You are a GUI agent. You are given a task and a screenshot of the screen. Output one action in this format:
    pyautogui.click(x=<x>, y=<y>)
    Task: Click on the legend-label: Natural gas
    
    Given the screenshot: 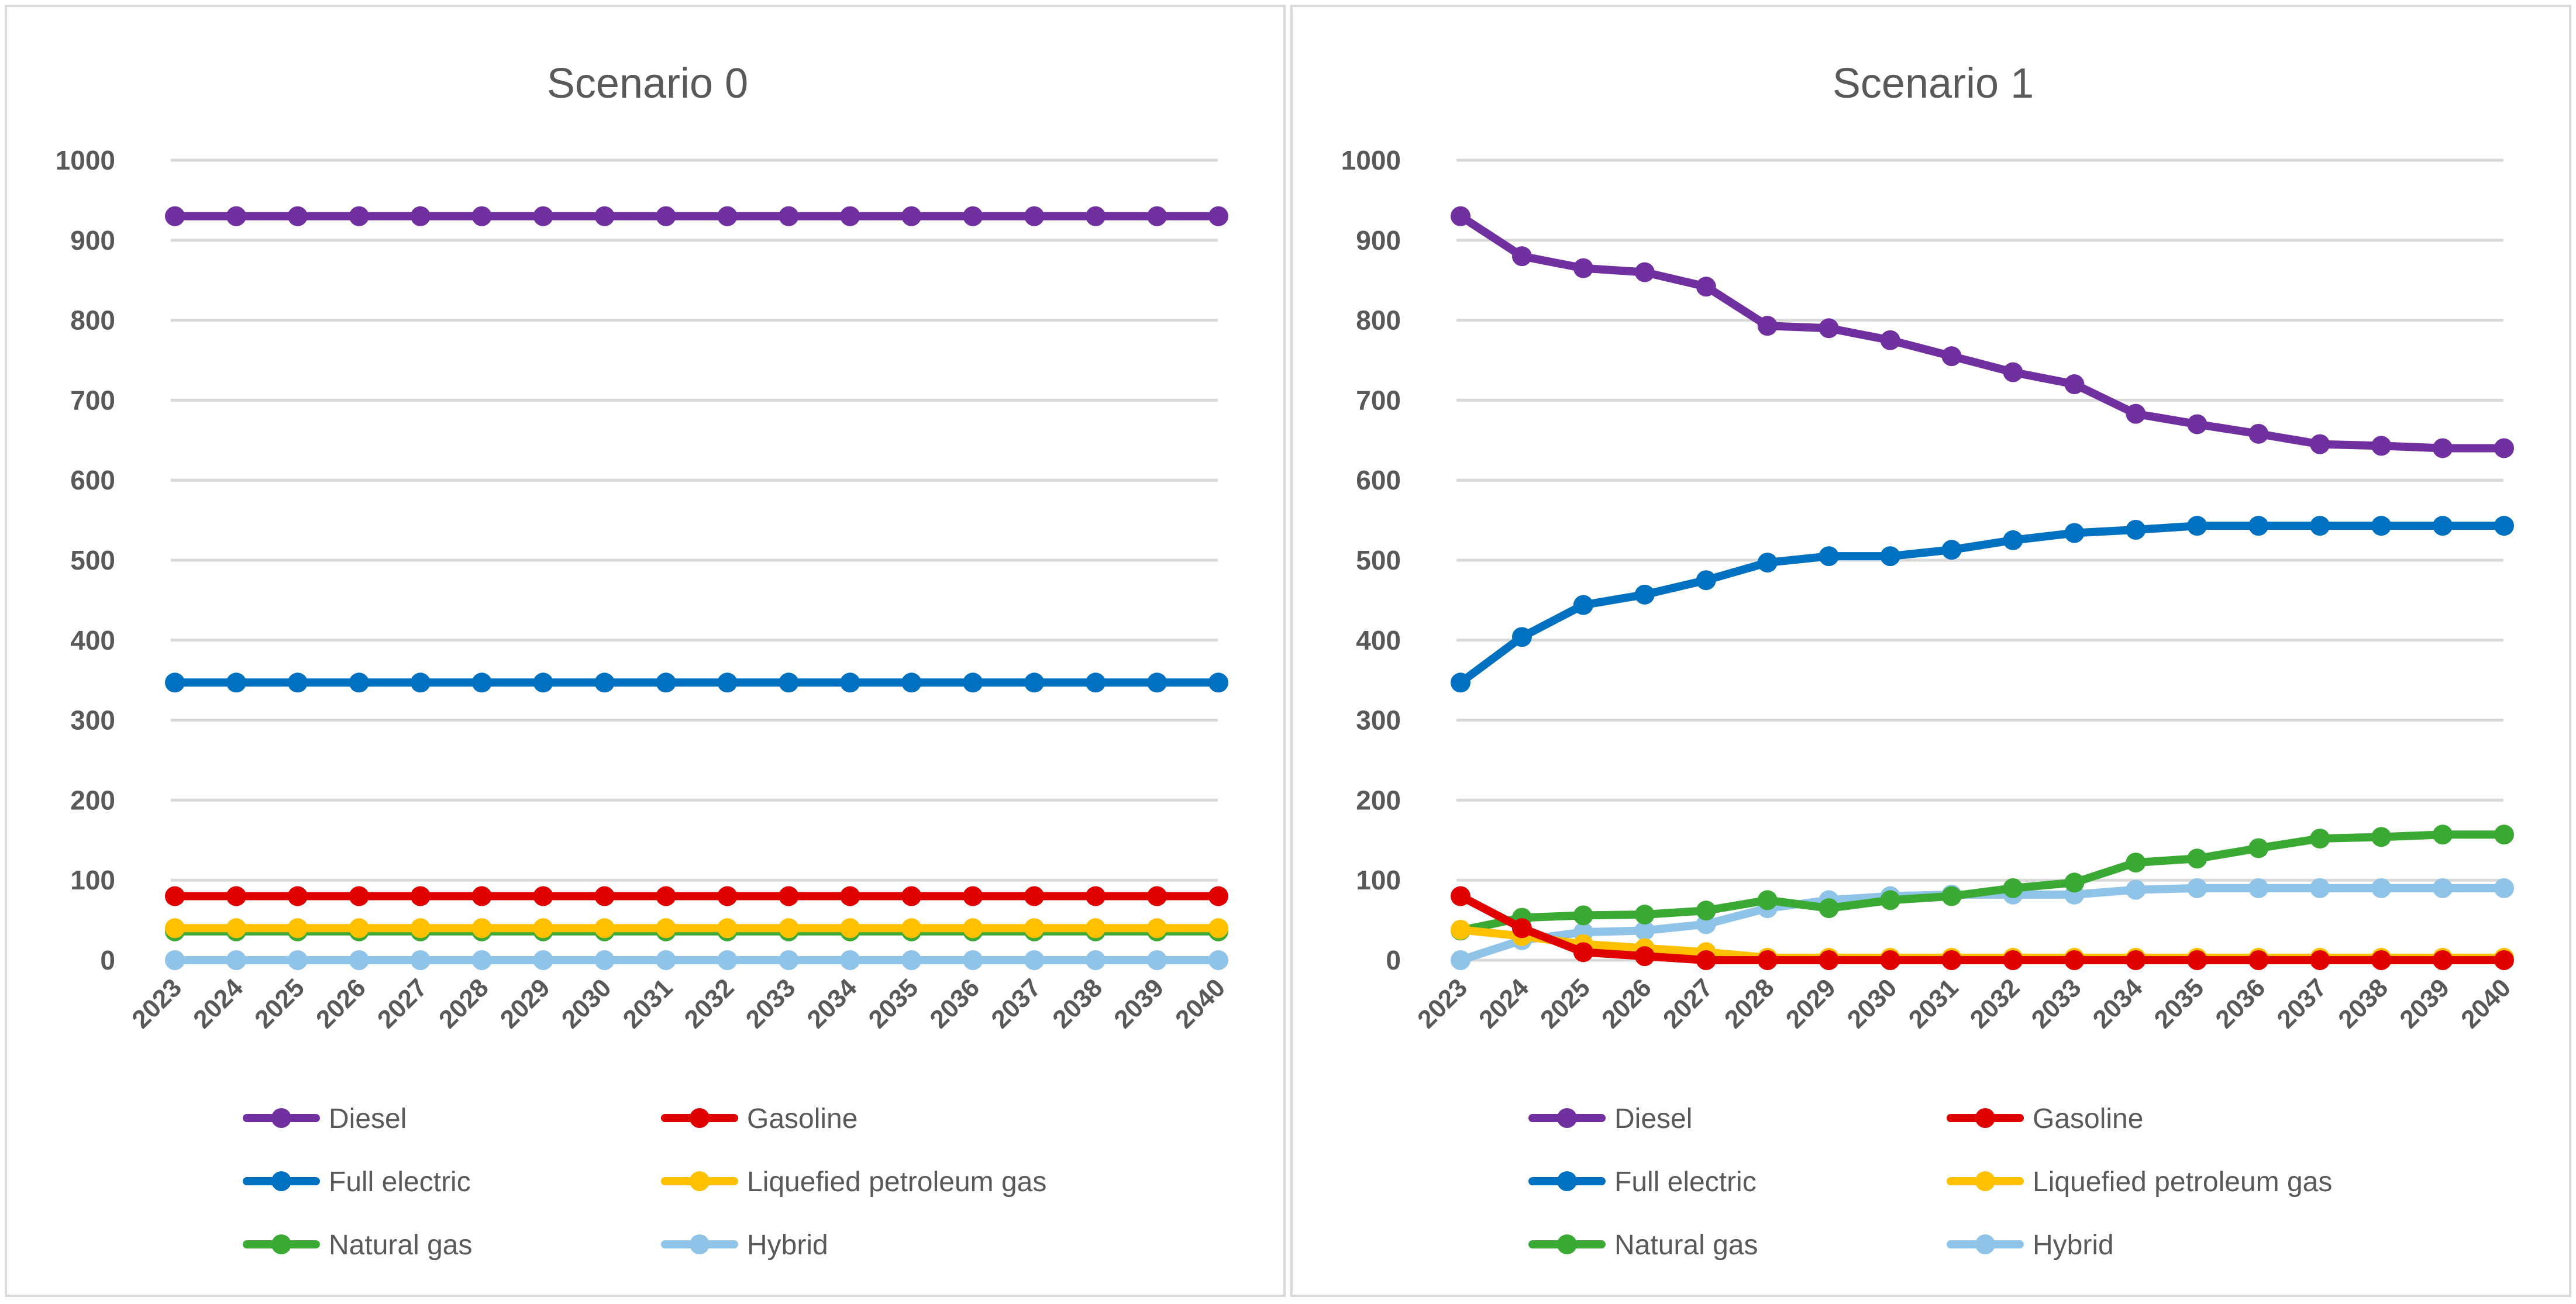 What is the action you would take?
    pyautogui.click(x=400, y=1245)
    